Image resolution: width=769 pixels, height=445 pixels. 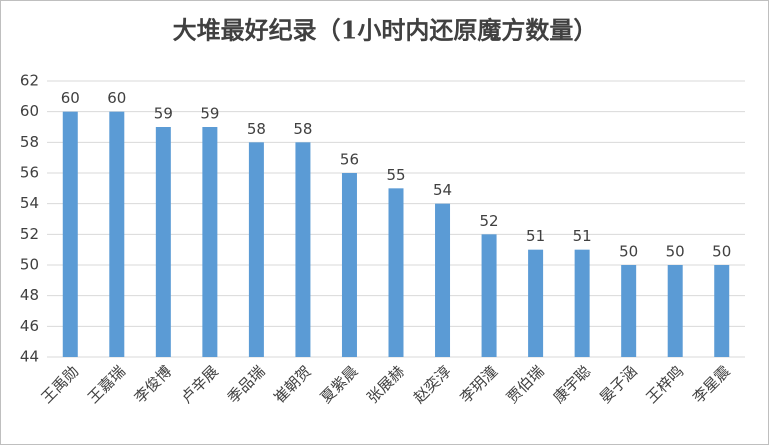 I want to click on y-tick-label: 56, so click(x=29, y=173).